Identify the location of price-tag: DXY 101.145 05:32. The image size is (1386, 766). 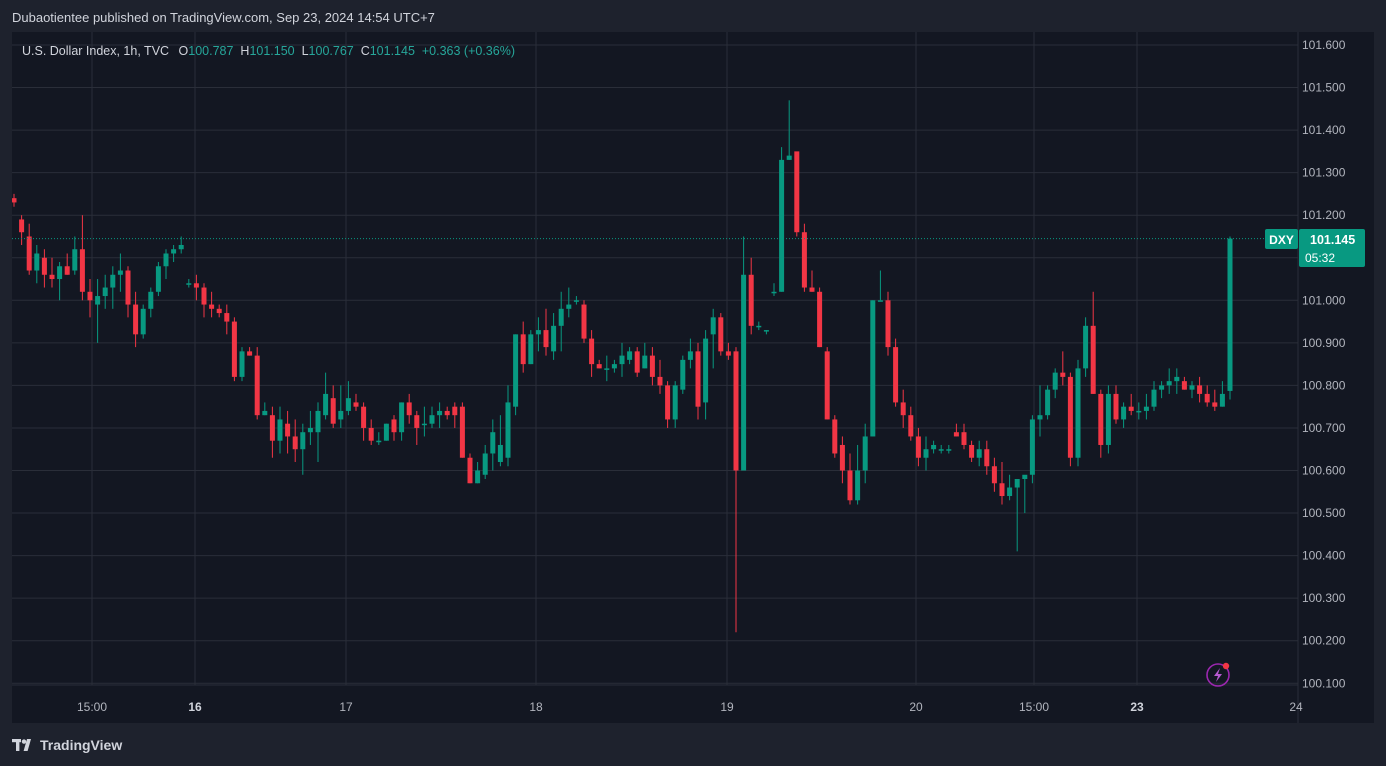
(1315, 248).